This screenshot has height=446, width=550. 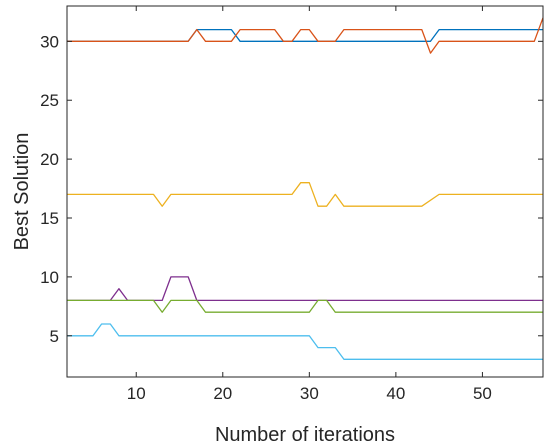 What do you see at coordinates (305, 435) in the screenshot?
I see `x-axis-label: Number of iterations` at bounding box center [305, 435].